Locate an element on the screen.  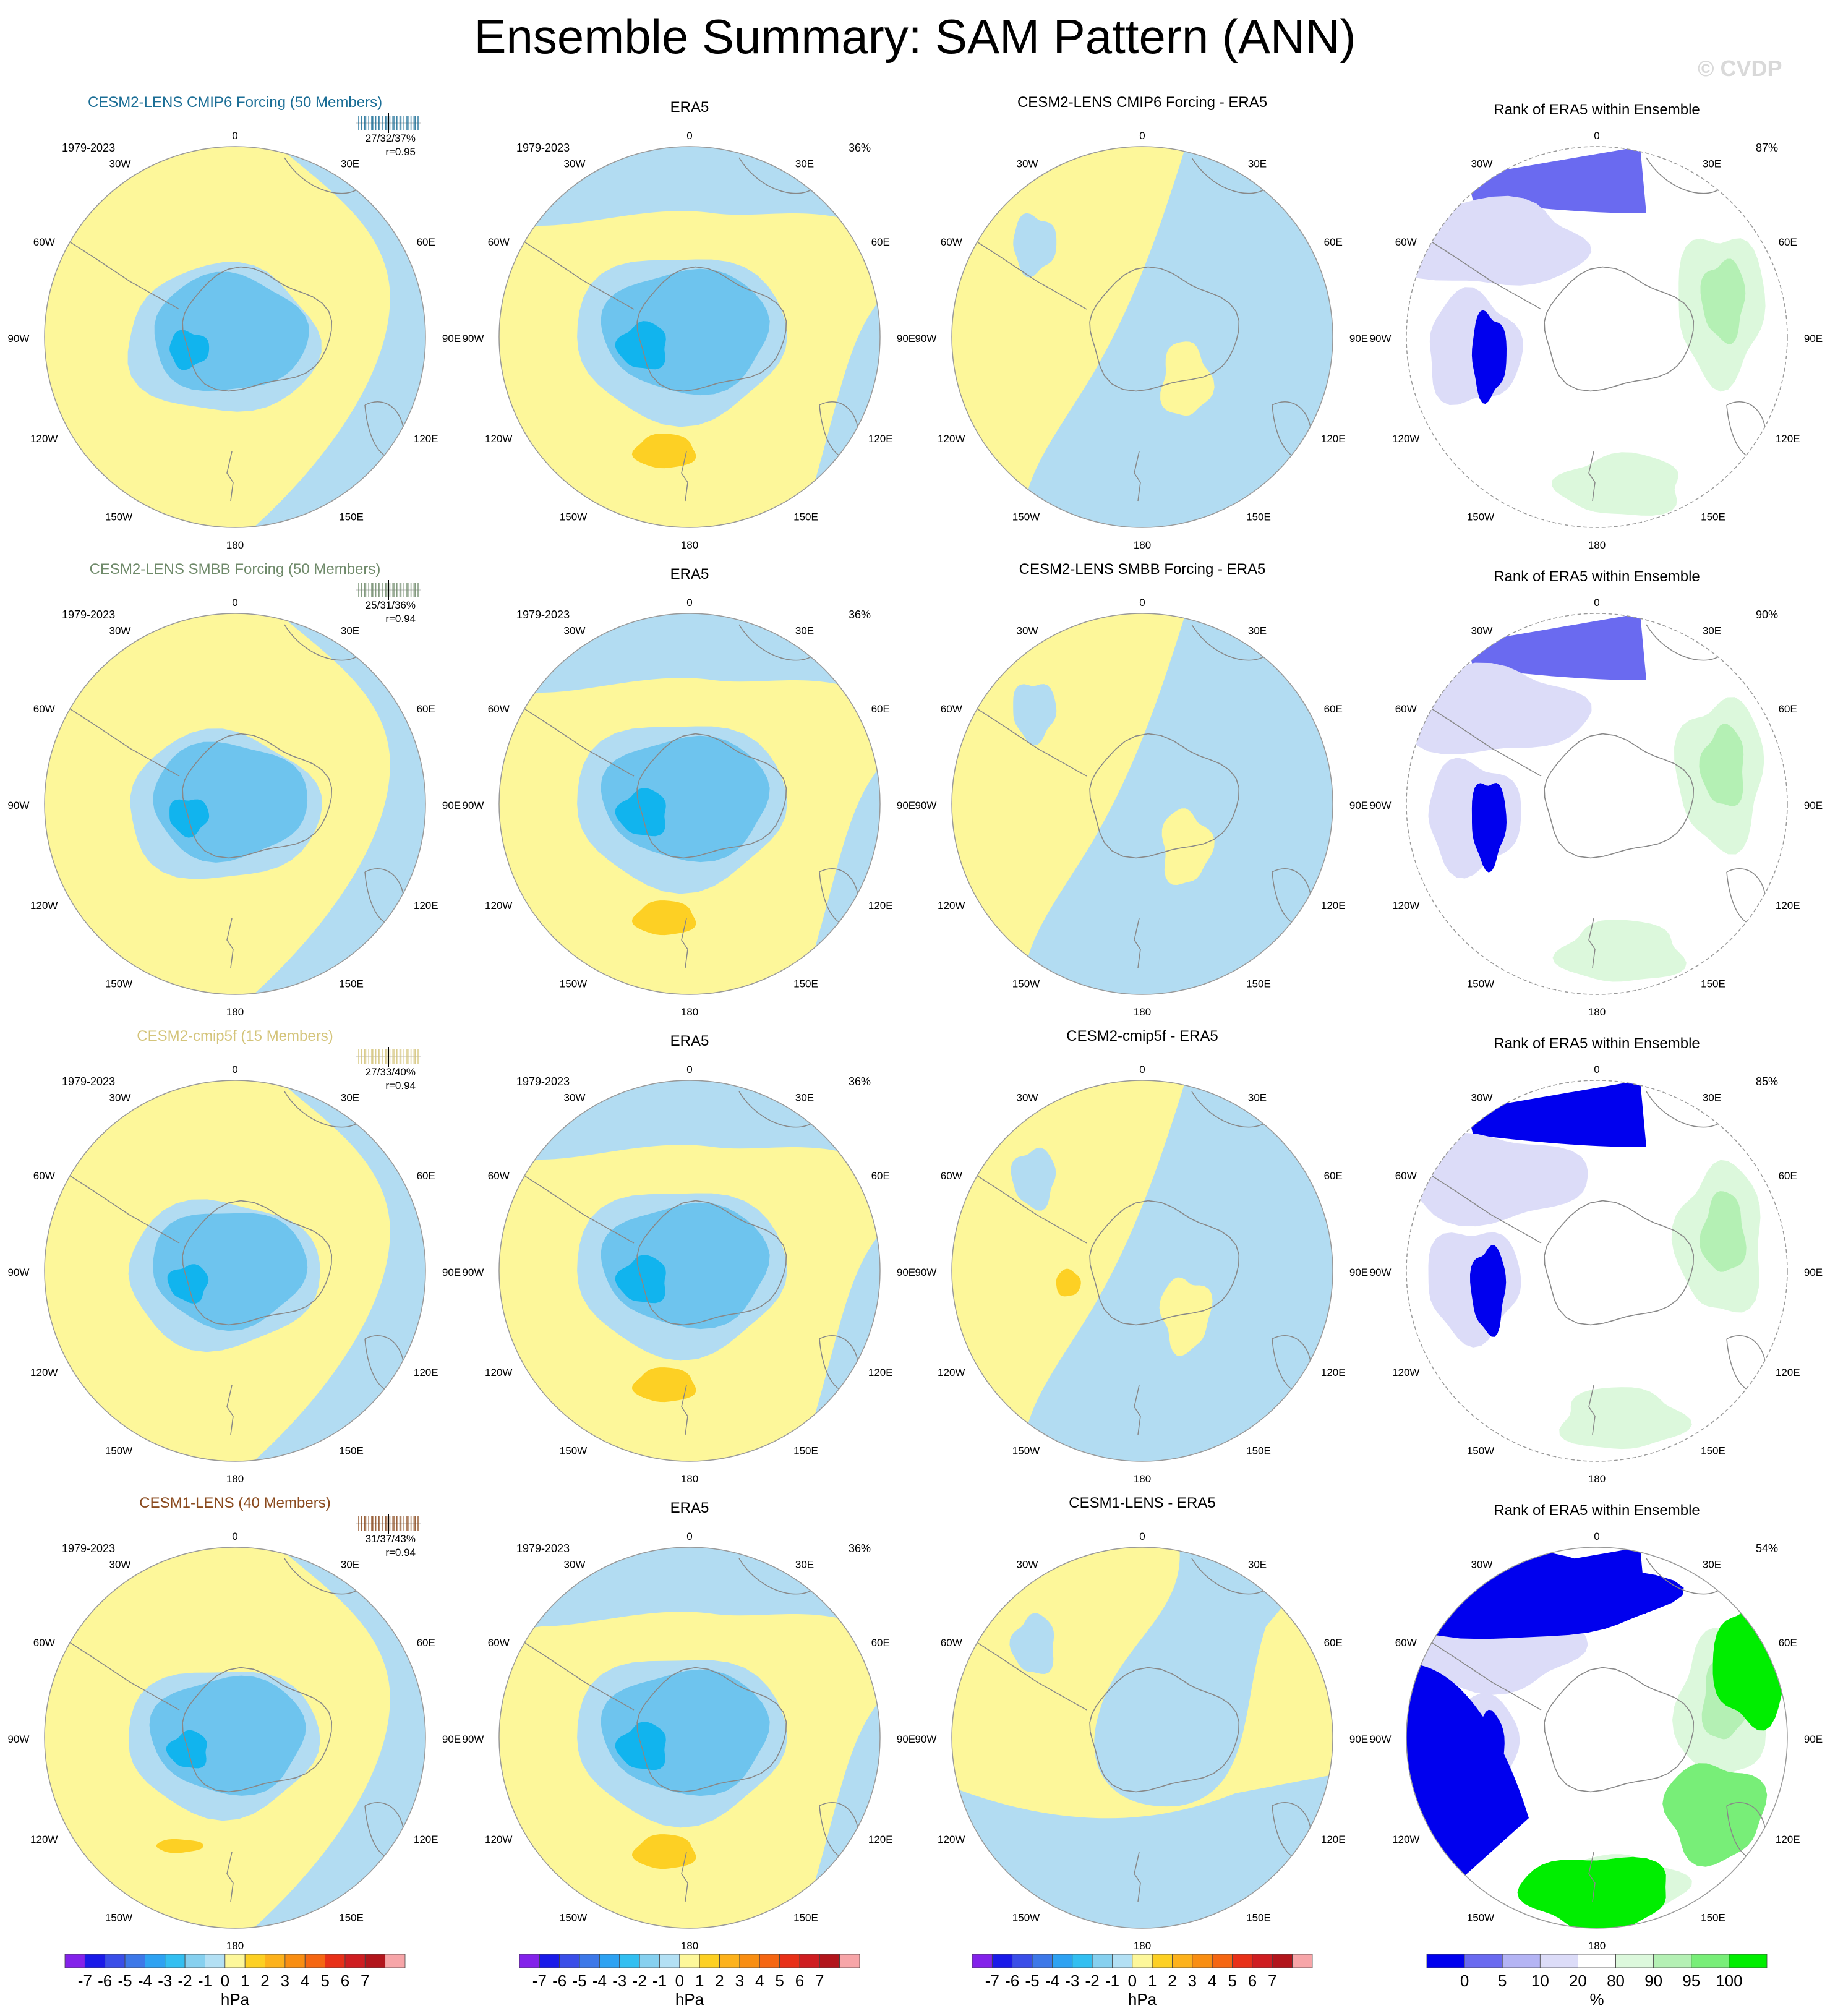
watermark: © CVDP is located at coordinates (1740, 68).